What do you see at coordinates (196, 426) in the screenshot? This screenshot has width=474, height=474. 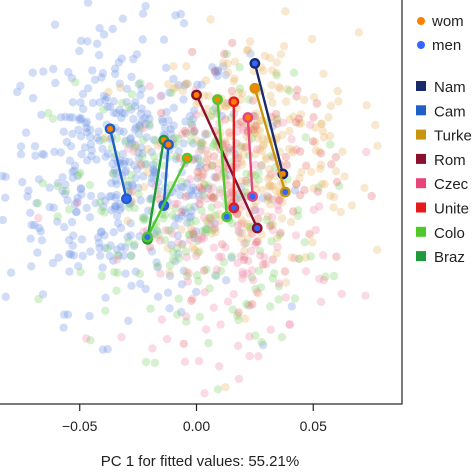 I see `x-tick-label: 0.00` at bounding box center [196, 426].